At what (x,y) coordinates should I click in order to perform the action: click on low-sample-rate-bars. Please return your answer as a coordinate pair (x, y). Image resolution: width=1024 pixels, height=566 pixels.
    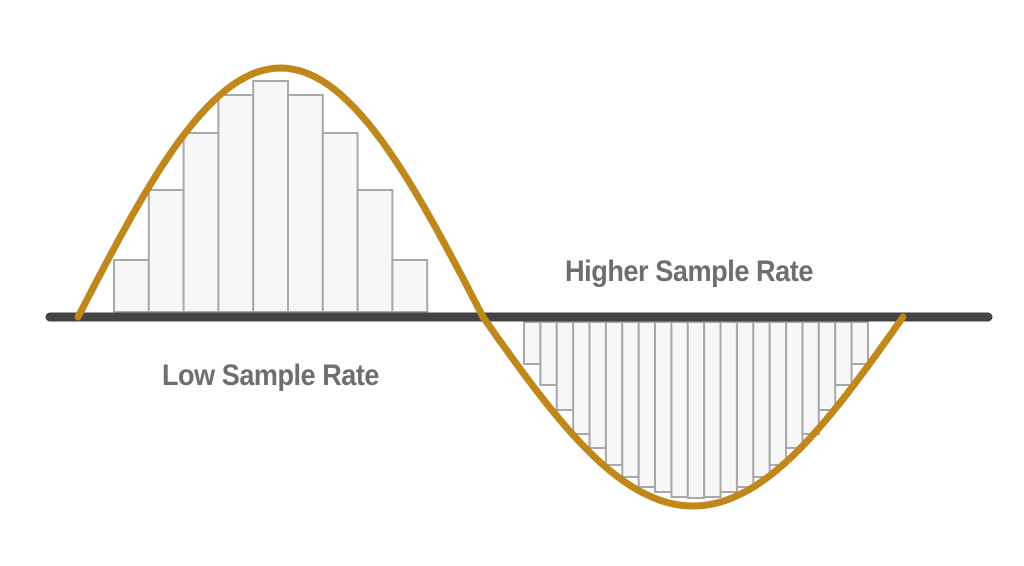
    Looking at the image, I should click on (271, 196).